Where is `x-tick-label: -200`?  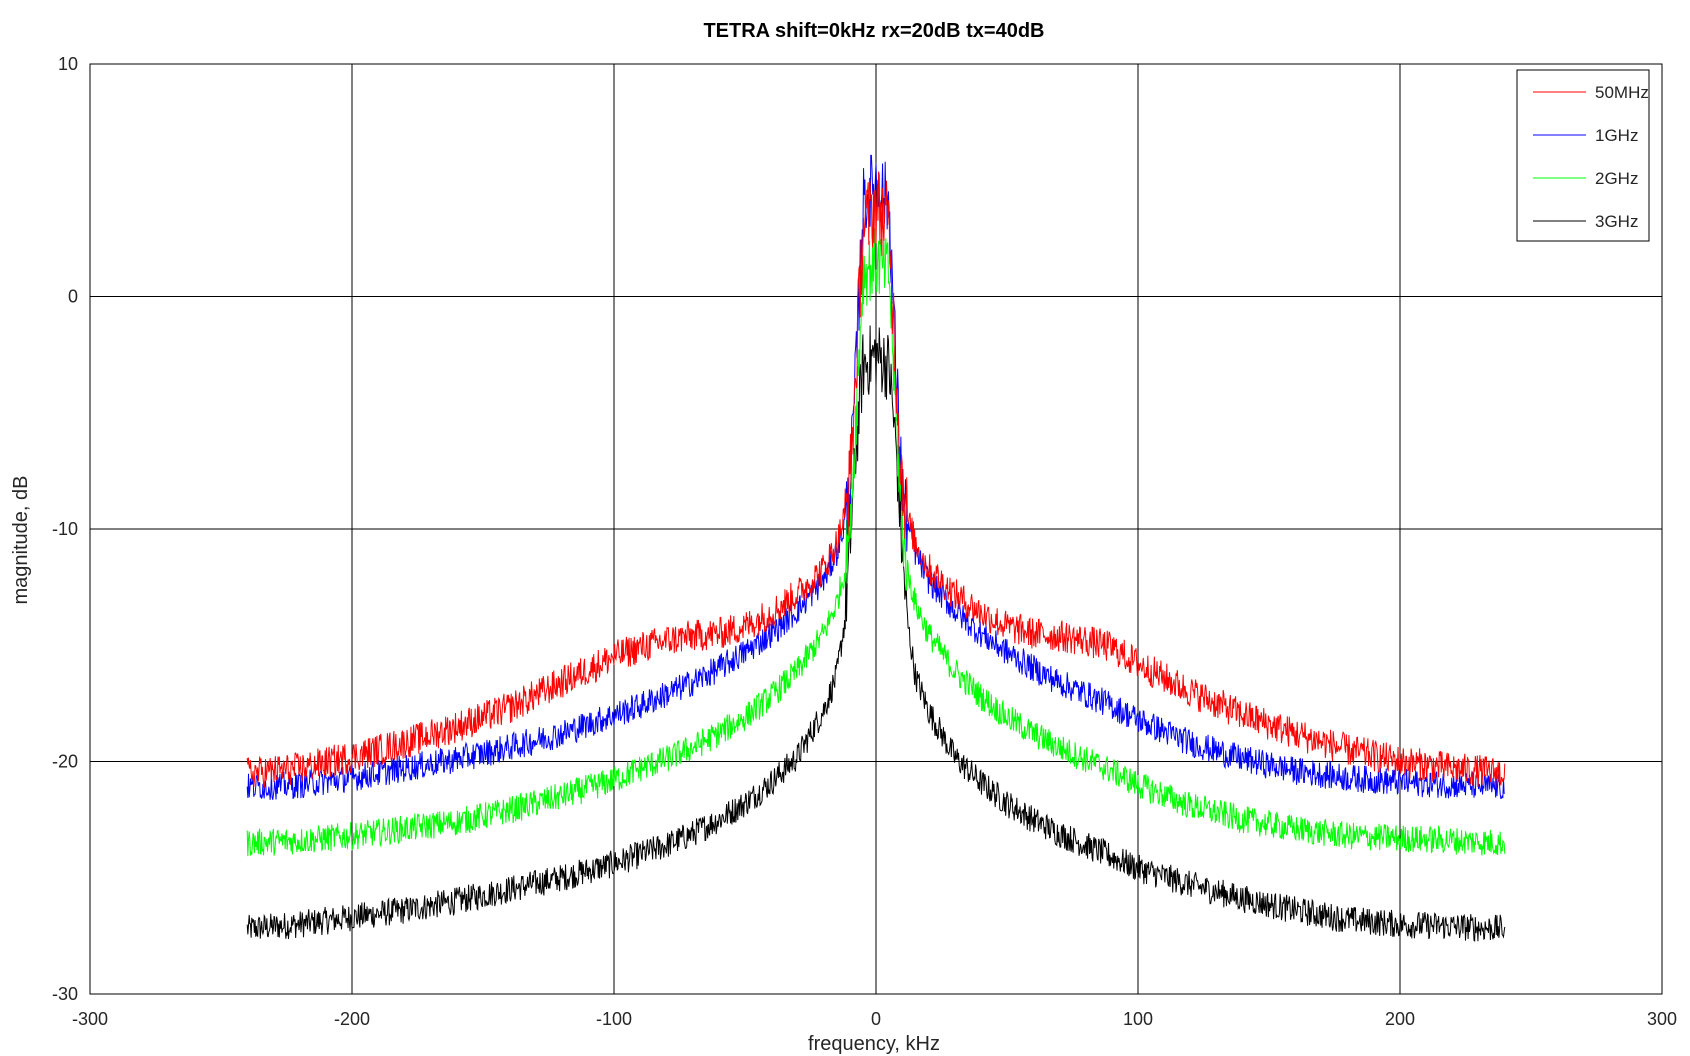
x-tick-label: -200 is located at coordinates (352, 1019).